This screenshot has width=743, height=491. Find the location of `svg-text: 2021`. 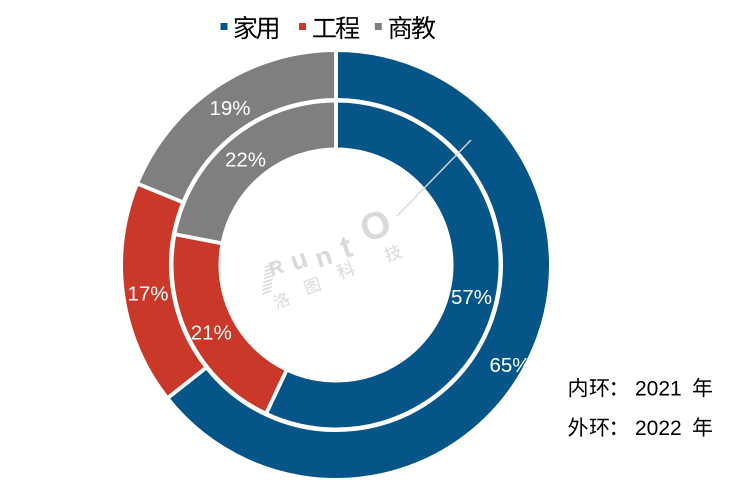

svg-text: 2021 is located at coordinates (658, 389).